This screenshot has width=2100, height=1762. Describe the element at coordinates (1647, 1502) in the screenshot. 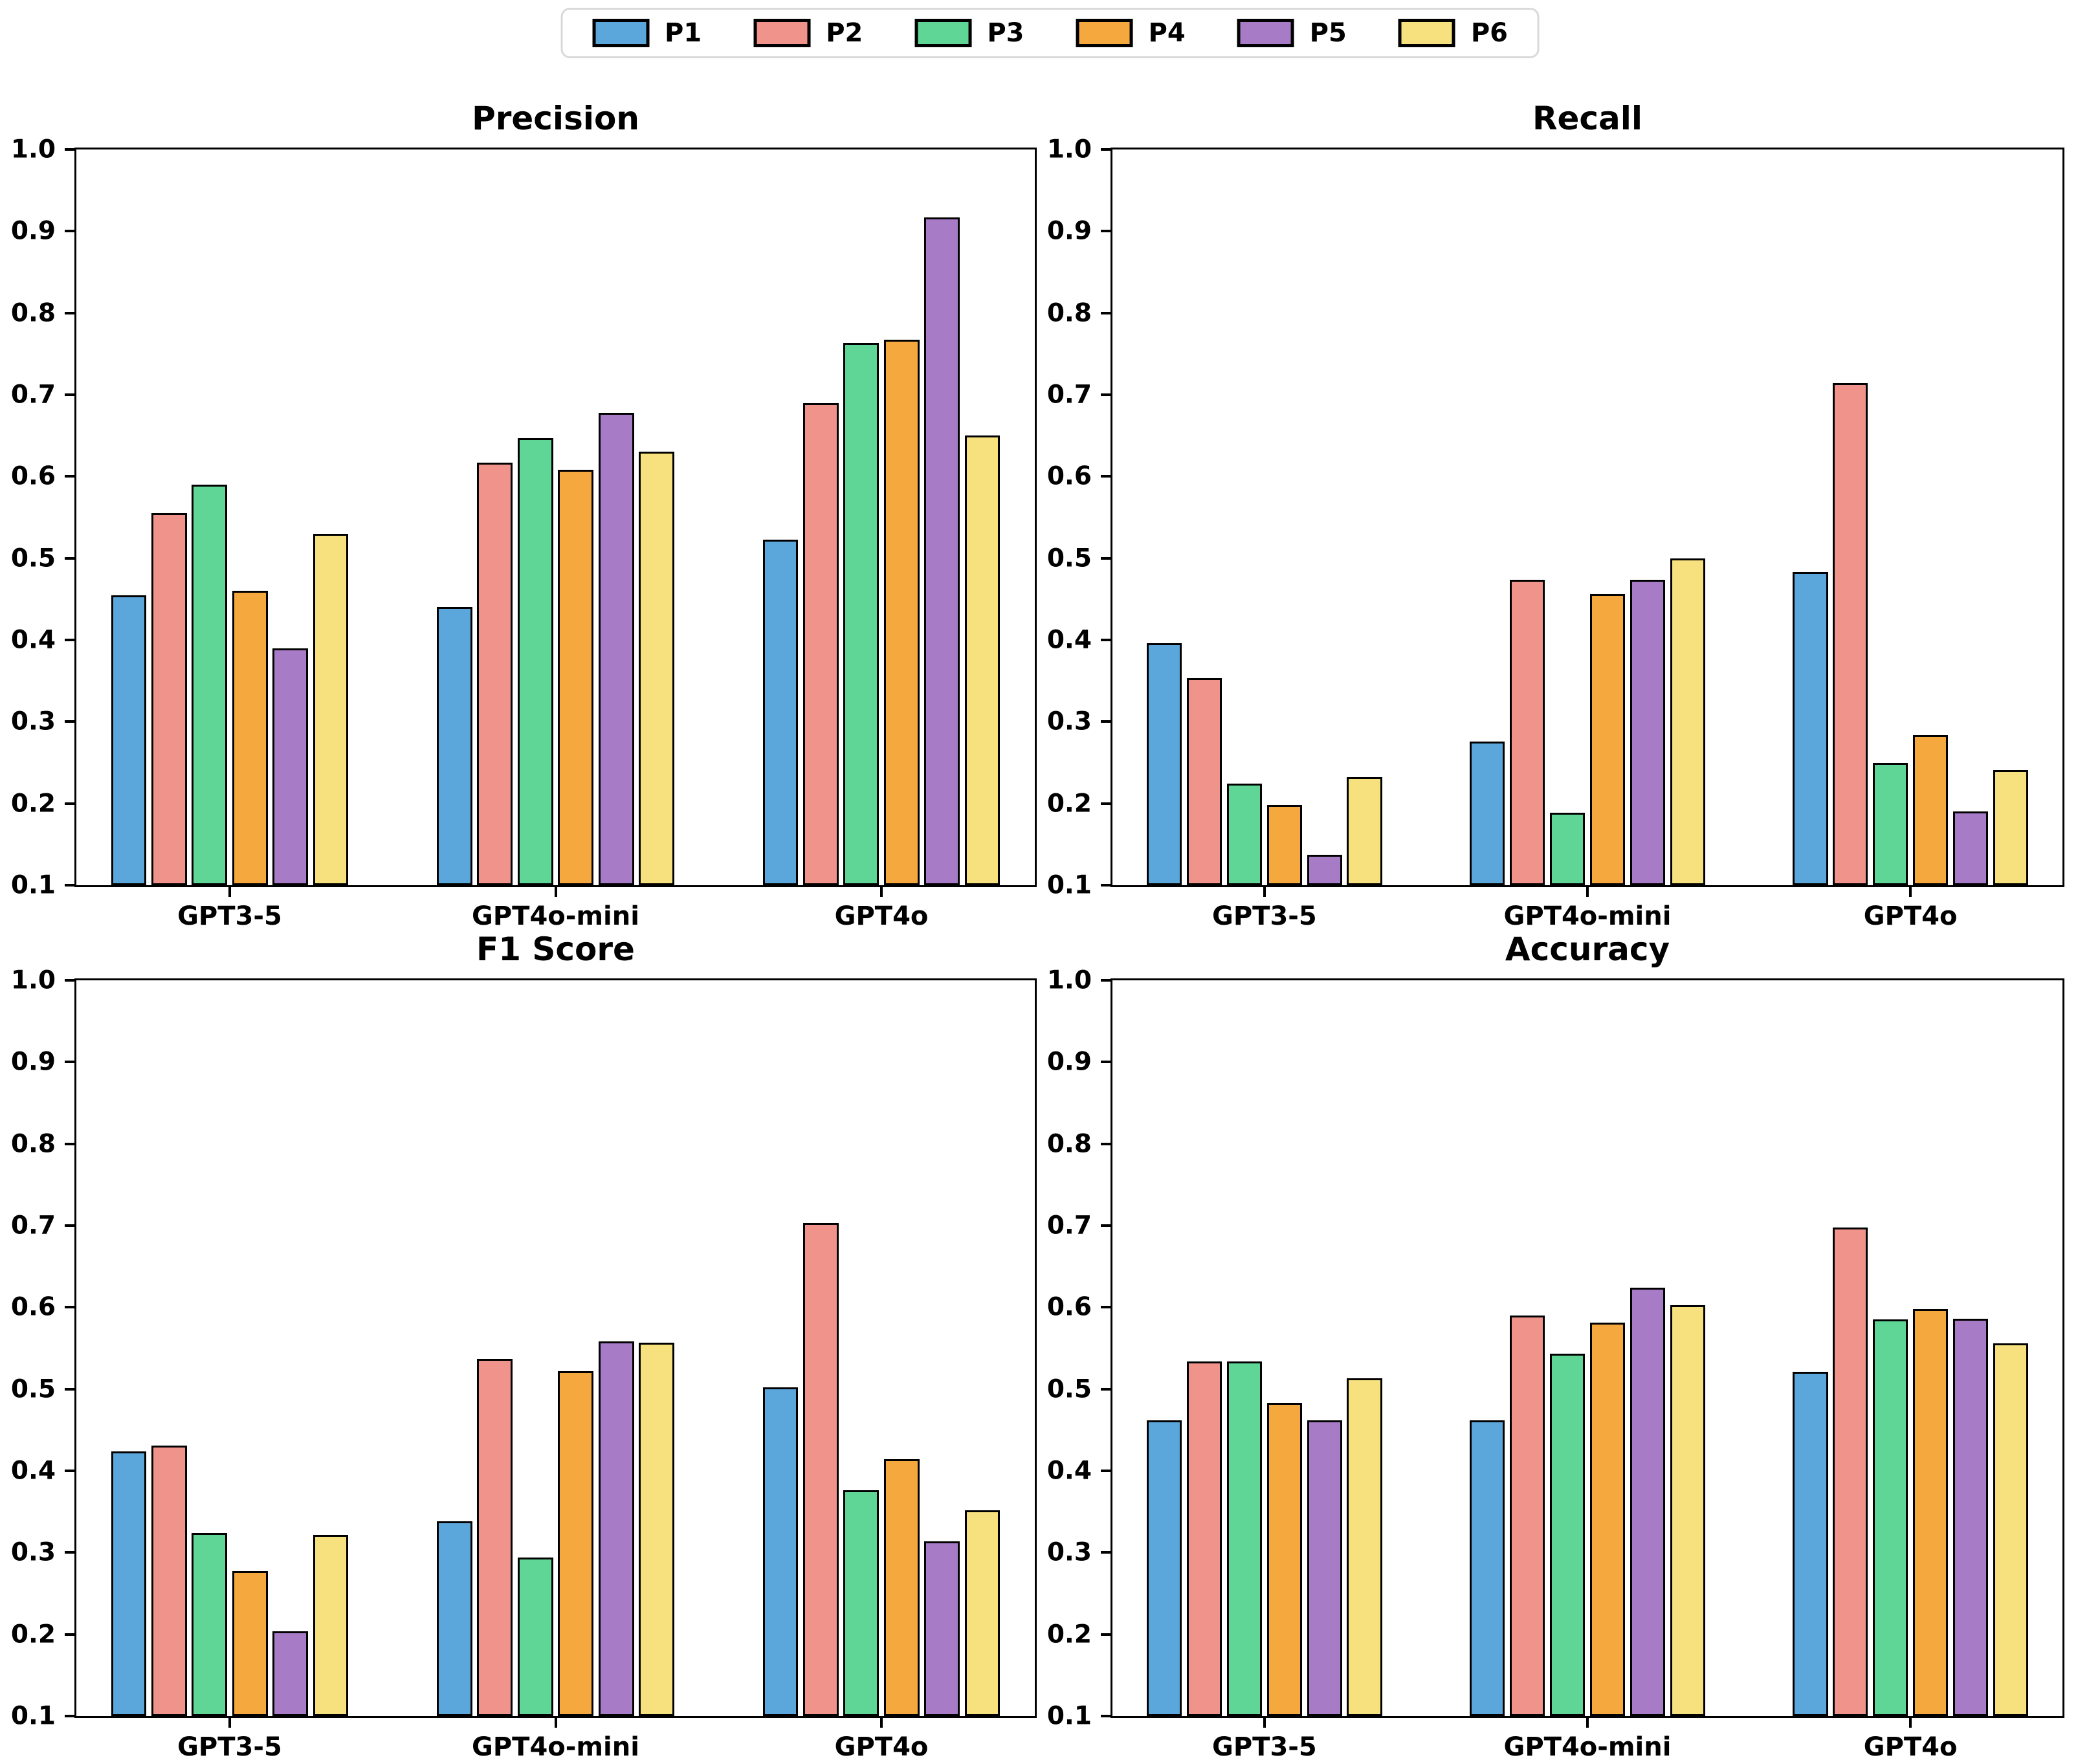

I see `bar-accuracy-gpt4o-mini-p5` at that location.